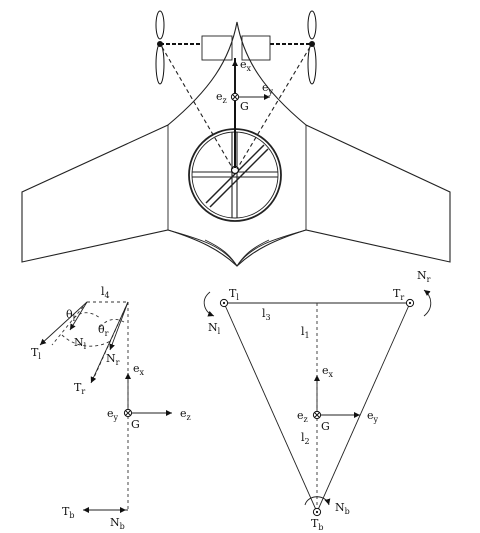 This screenshot has width=480, height=533. Describe the element at coordinates (135, 424) in the screenshot. I see `side-G-label: G` at that location.